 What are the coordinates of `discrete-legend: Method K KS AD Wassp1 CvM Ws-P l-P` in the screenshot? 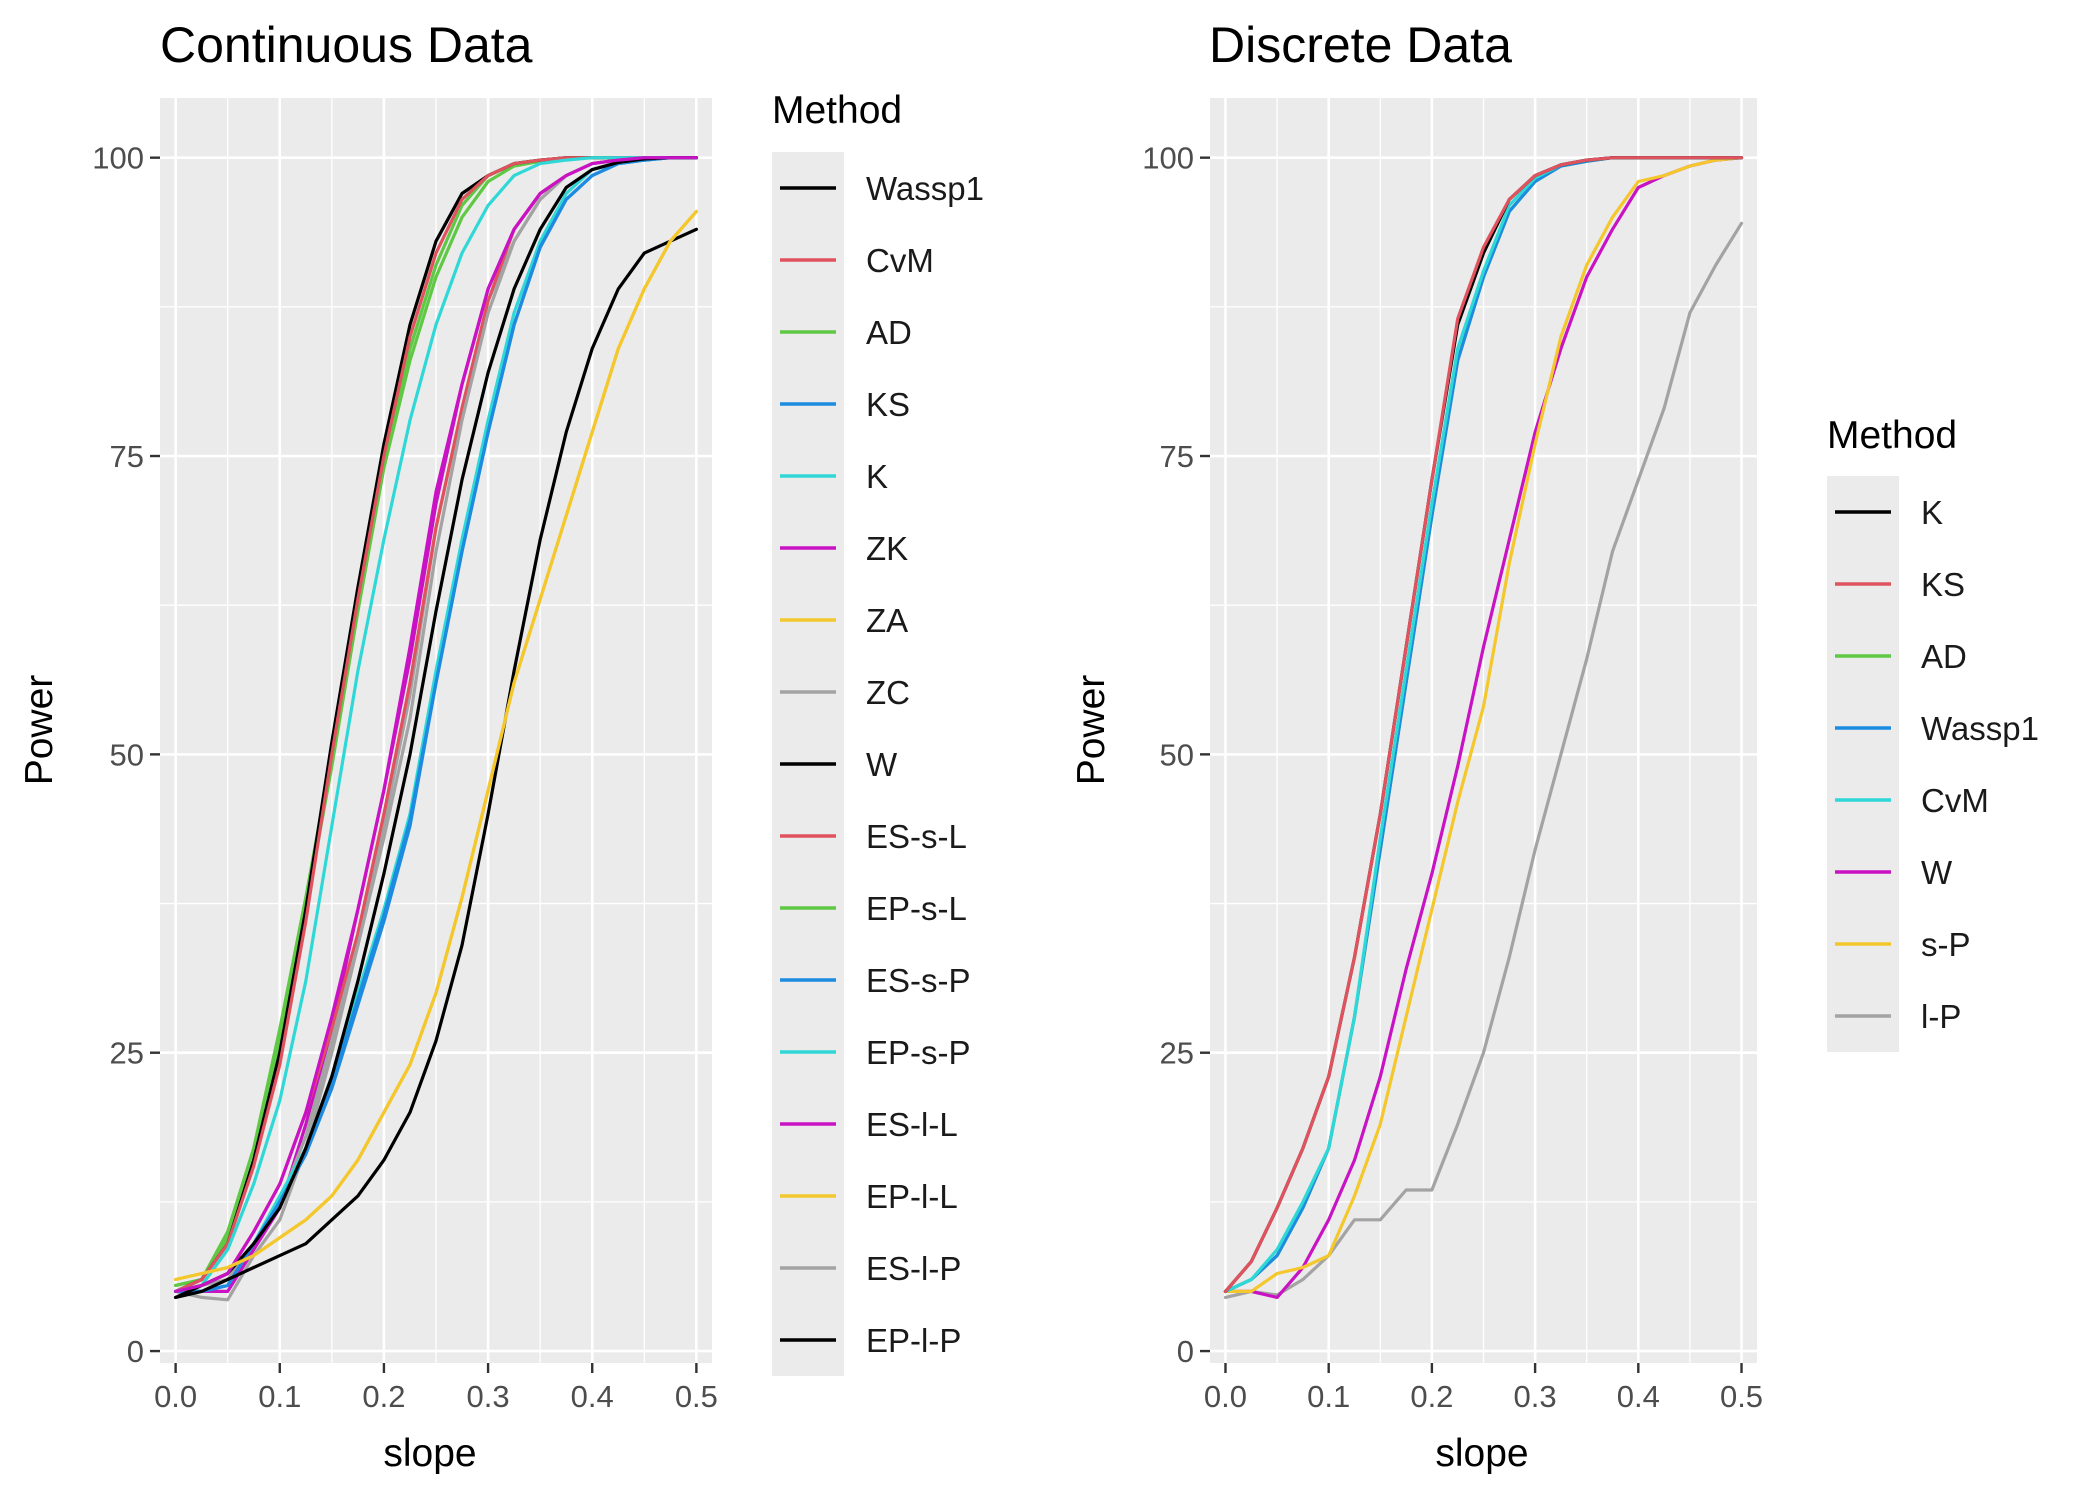 It's located at (1933, 733).